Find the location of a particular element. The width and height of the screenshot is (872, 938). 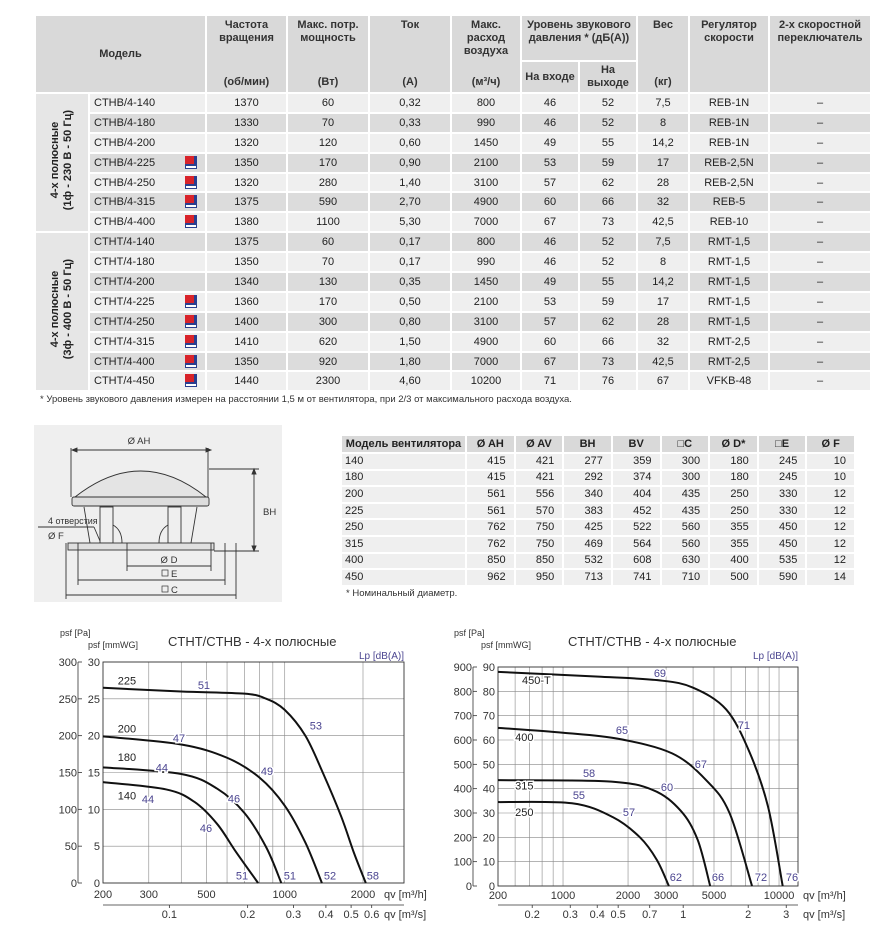

chart-title: CTHT/CTHB - 4-х полюсные is located at coordinates (652, 641).